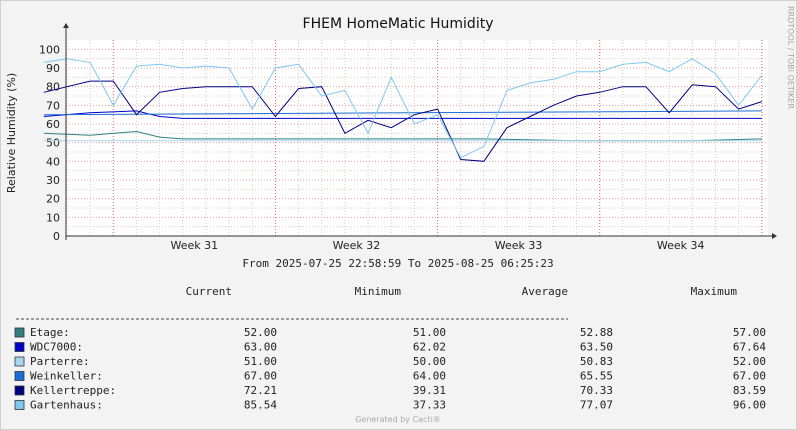 The width and height of the screenshot is (797, 430). I want to click on series-maximum: 67.64, so click(749, 347).